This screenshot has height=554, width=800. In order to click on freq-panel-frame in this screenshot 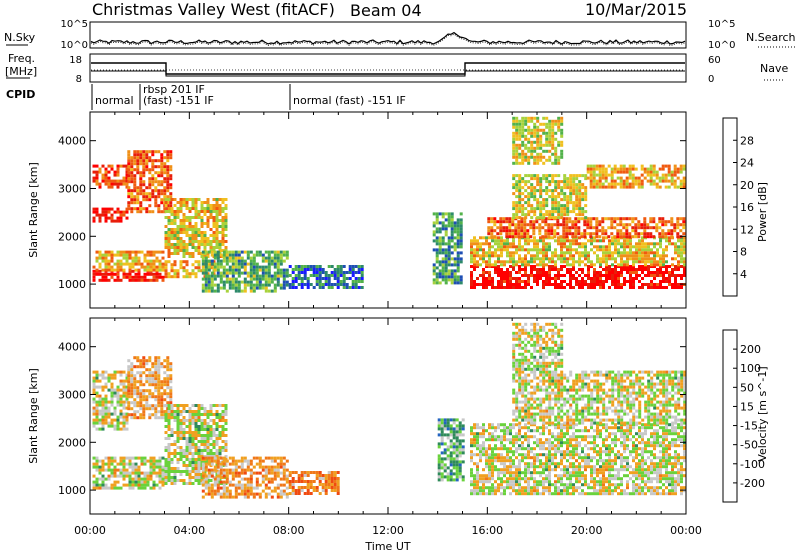, I will do `click(388, 68)`.